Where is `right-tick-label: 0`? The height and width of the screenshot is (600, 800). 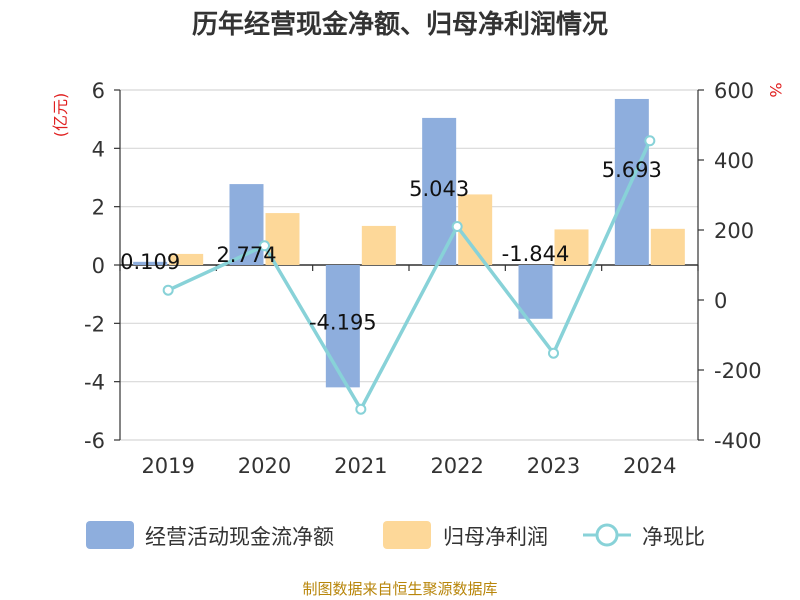
right-tick-label: 0 is located at coordinates (720, 301).